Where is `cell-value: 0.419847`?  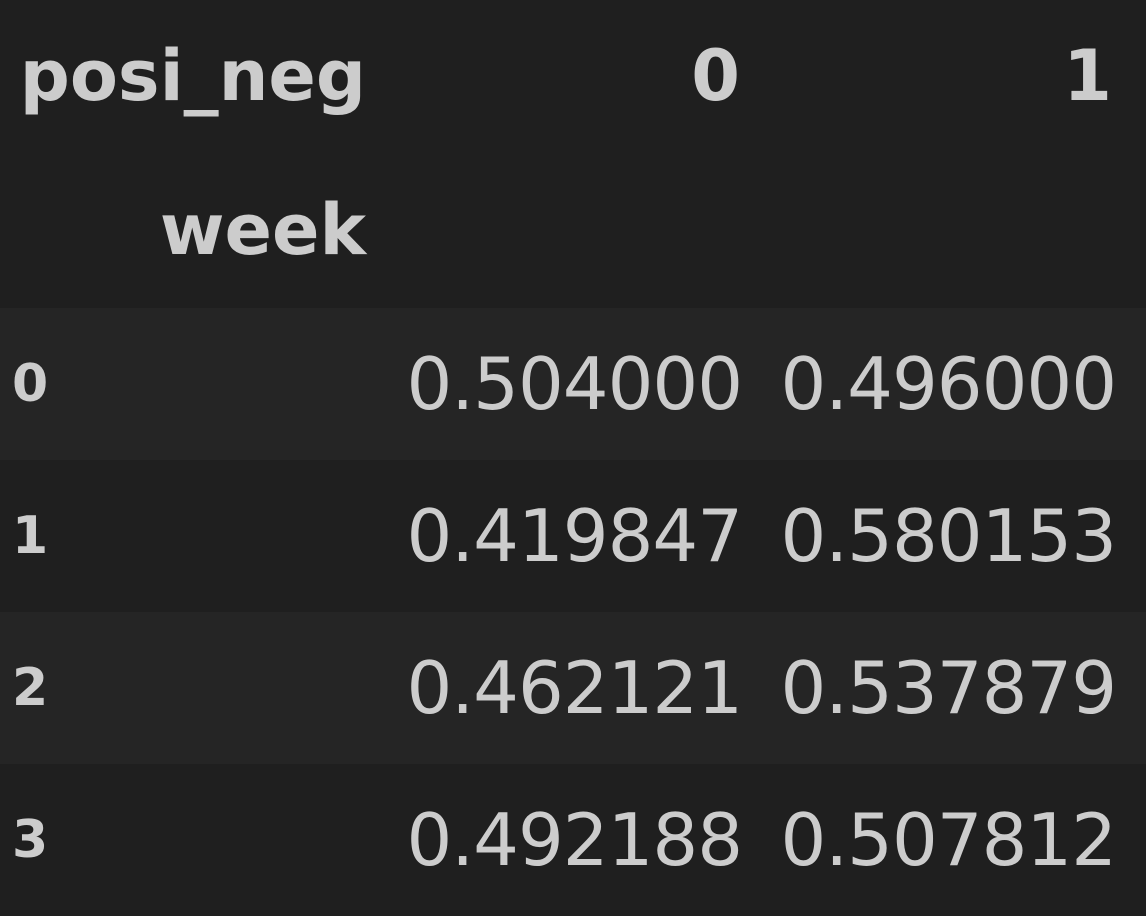 cell-value: 0.419847 is located at coordinates (574, 536).